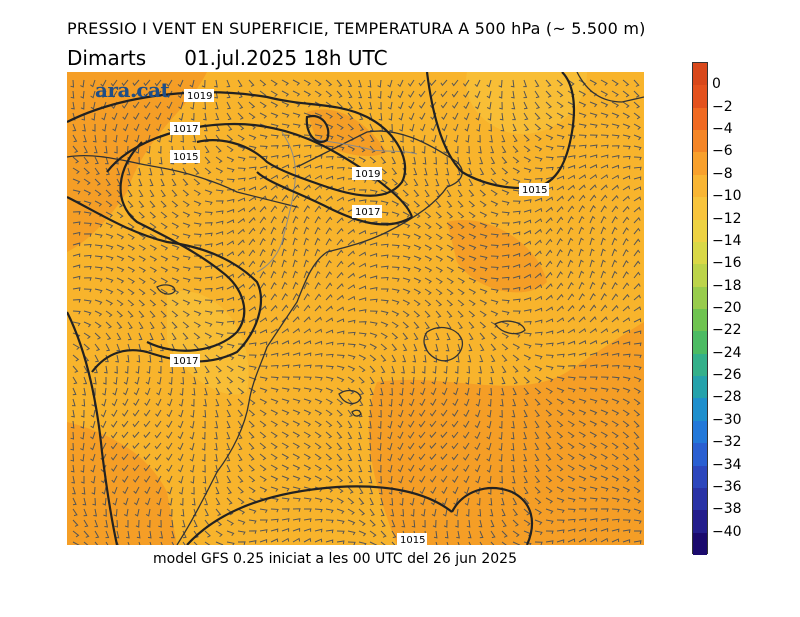  Describe the element at coordinates (700, 309) in the screenshot. I see `temperature-colorbar` at that location.